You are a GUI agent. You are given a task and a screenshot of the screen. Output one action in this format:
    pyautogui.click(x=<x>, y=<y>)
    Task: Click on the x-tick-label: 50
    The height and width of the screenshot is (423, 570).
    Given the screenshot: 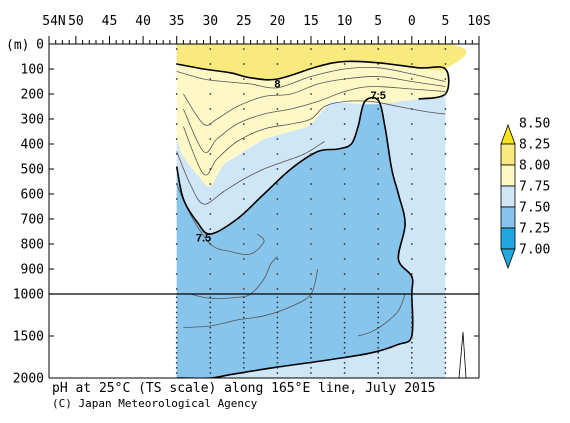 What is the action you would take?
    pyautogui.click(x=76, y=21)
    